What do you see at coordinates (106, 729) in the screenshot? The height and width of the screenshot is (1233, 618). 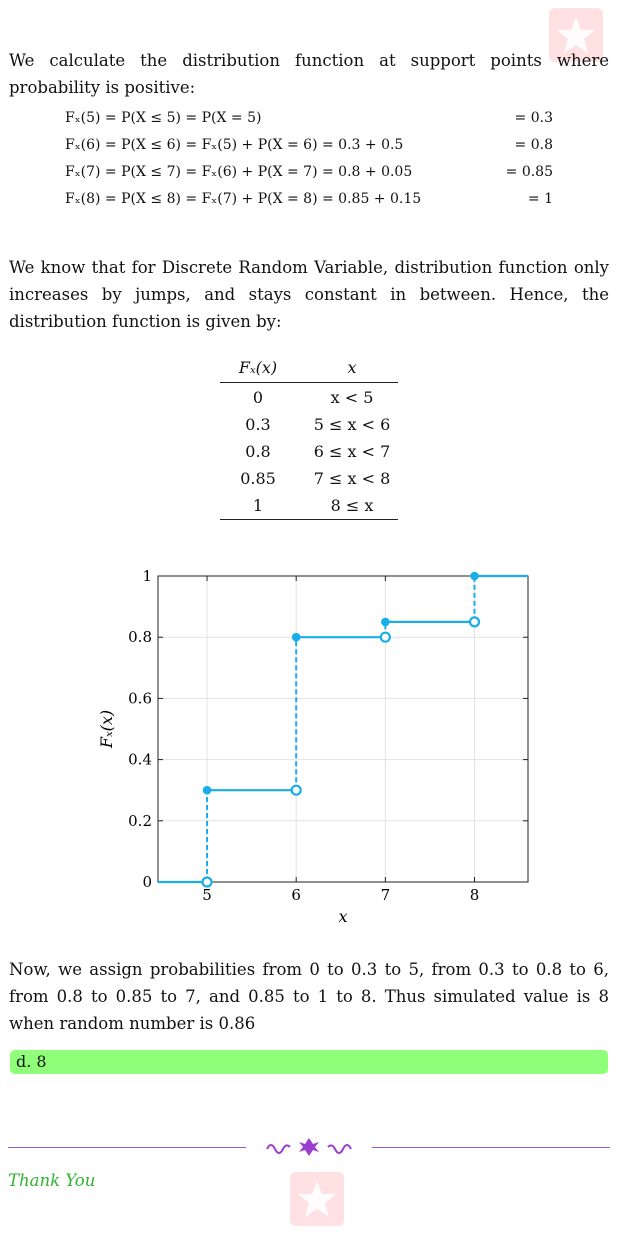 I see `y-axis-label: Fₓ(x)` at bounding box center [106, 729].